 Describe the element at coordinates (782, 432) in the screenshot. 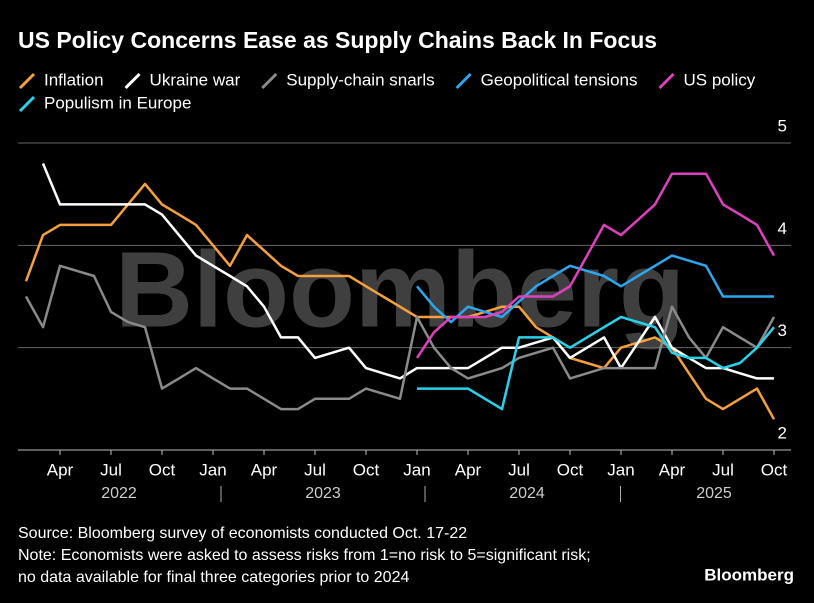

I see `y-tick-label: 2` at that location.